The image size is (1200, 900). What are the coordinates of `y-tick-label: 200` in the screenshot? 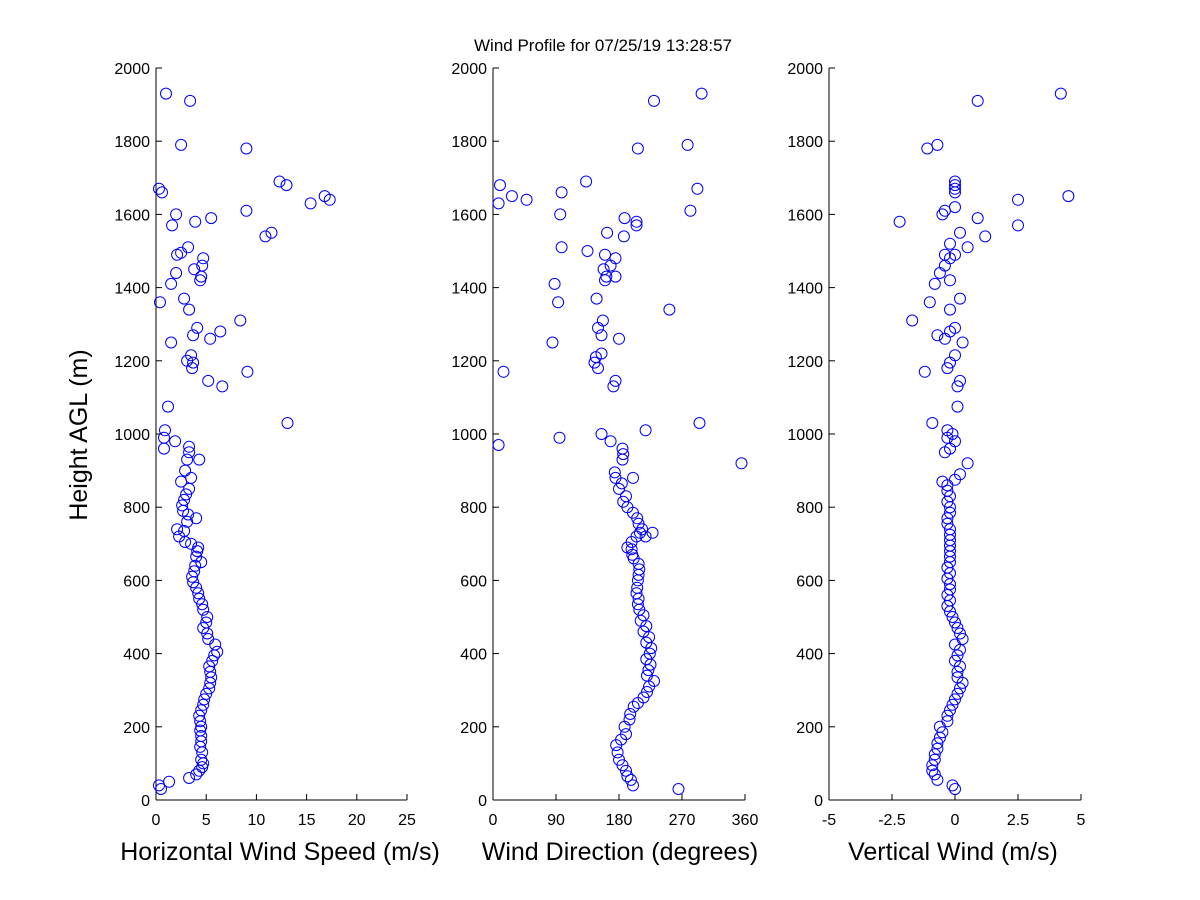 It's located at (136, 728).